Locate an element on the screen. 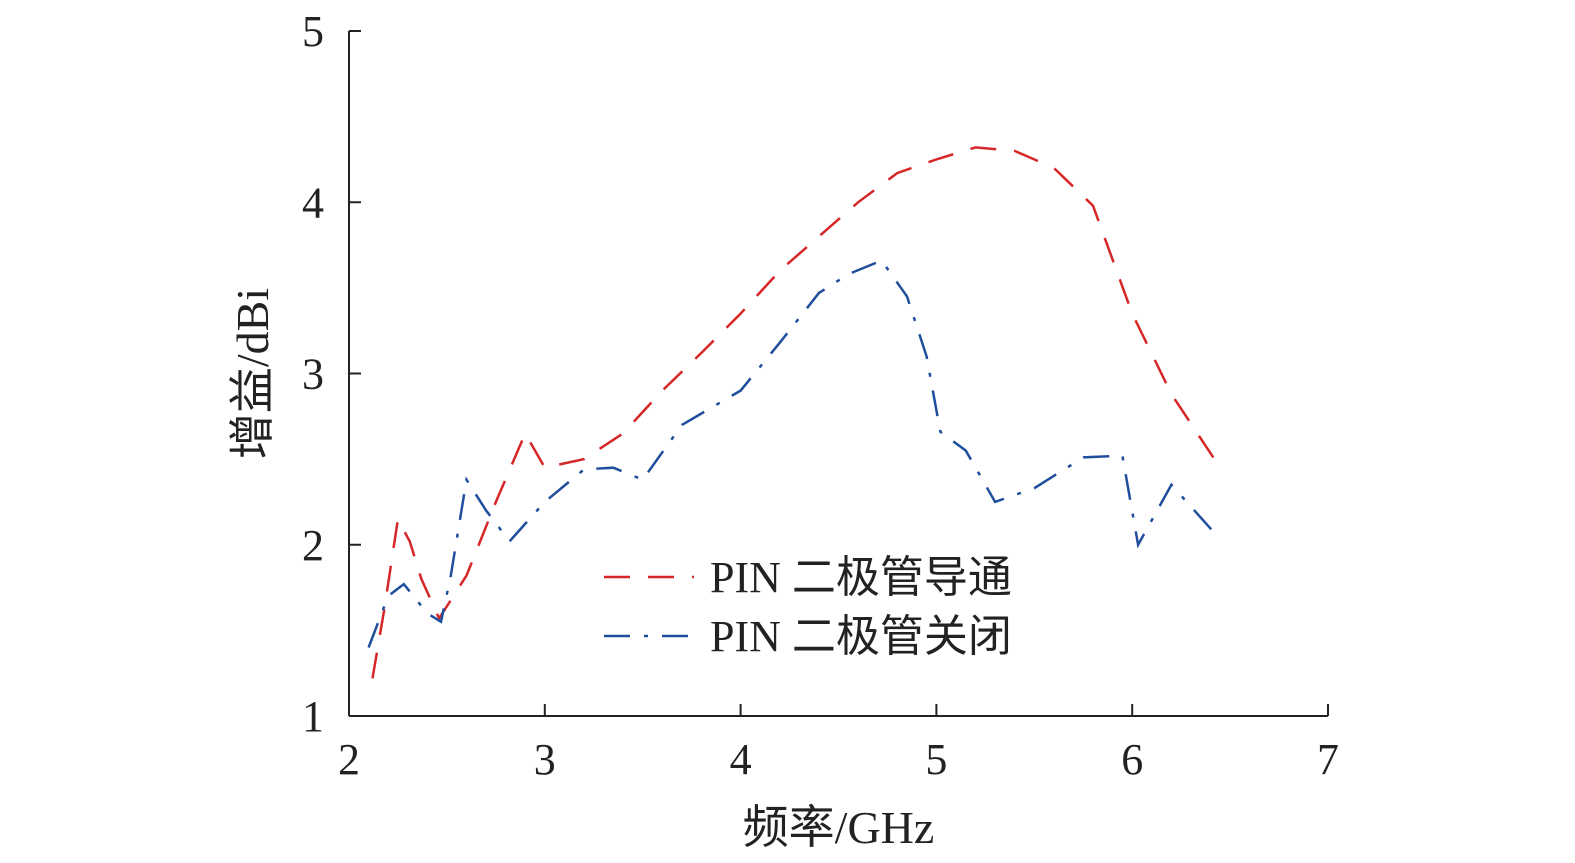  legend-label-series-0: PIN 二极管导通 is located at coordinates (861, 577).